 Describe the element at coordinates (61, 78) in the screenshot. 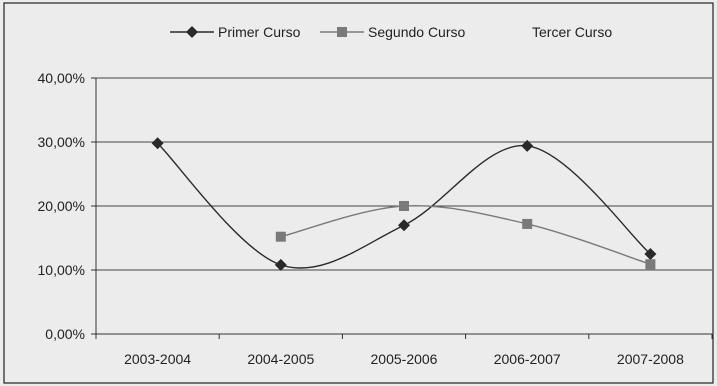

I see `y-tick-label: 40,00%` at that location.